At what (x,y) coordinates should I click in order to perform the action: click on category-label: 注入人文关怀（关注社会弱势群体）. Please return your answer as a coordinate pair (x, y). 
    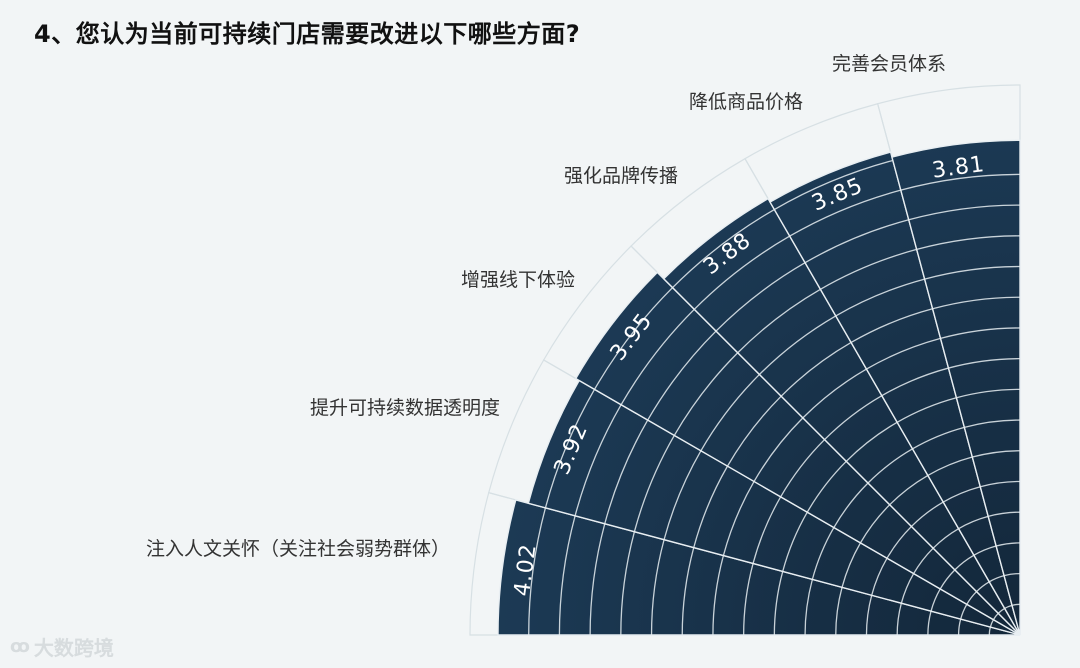
    Looking at the image, I should click on (298, 549).